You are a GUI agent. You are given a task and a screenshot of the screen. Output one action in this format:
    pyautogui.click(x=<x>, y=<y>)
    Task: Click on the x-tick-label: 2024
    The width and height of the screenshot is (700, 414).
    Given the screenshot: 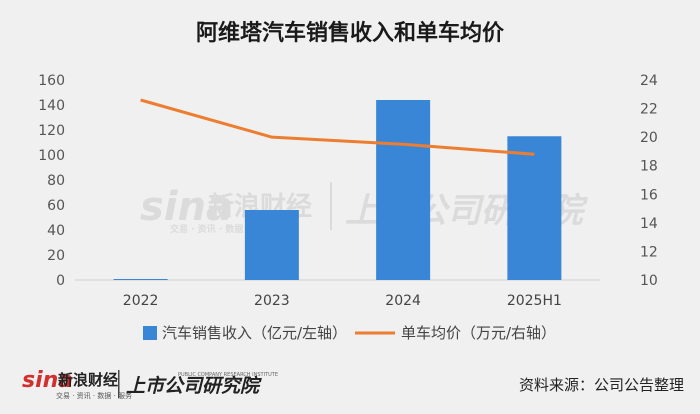 What is the action you would take?
    pyautogui.click(x=403, y=301)
    